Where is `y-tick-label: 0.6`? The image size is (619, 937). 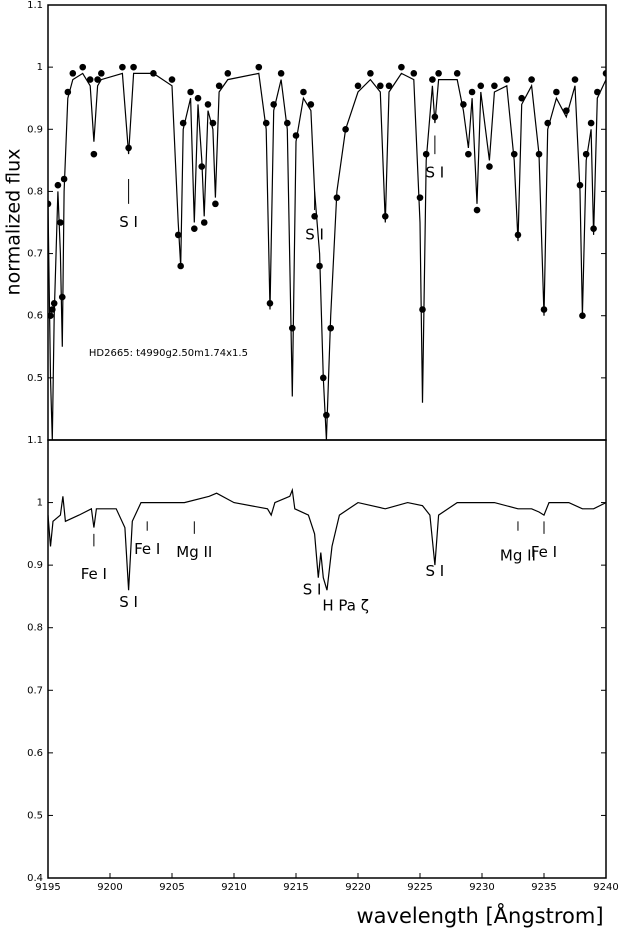 y-tick-label: 0.6 is located at coordinates (35, 753).